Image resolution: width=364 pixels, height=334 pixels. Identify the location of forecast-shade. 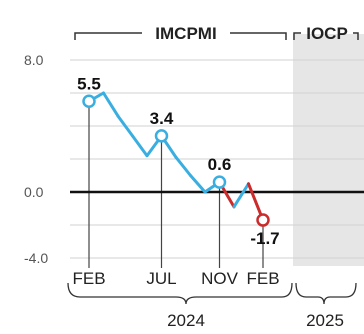
(328, 150).